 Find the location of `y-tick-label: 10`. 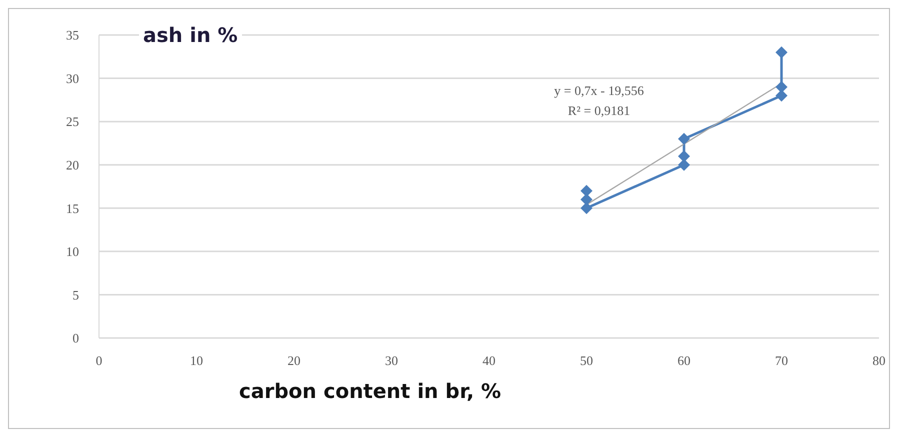

y-tick-label: 10 is located at coordinates (72, 252).